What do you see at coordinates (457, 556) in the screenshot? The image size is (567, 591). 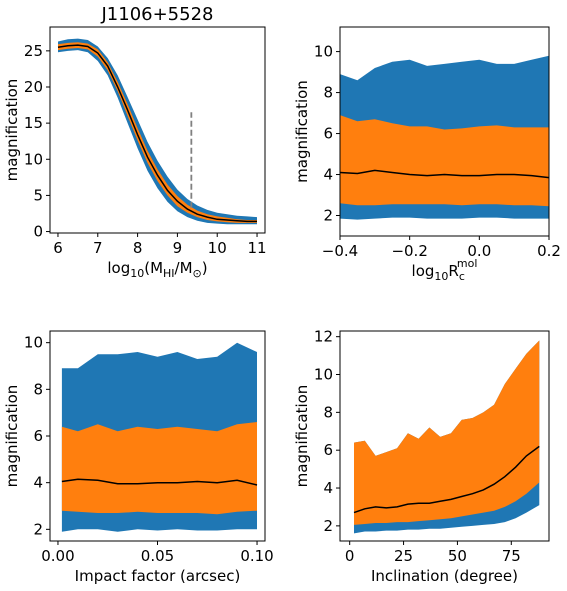 I see `x-tick-label: 50` at bounding box center [457, 556].